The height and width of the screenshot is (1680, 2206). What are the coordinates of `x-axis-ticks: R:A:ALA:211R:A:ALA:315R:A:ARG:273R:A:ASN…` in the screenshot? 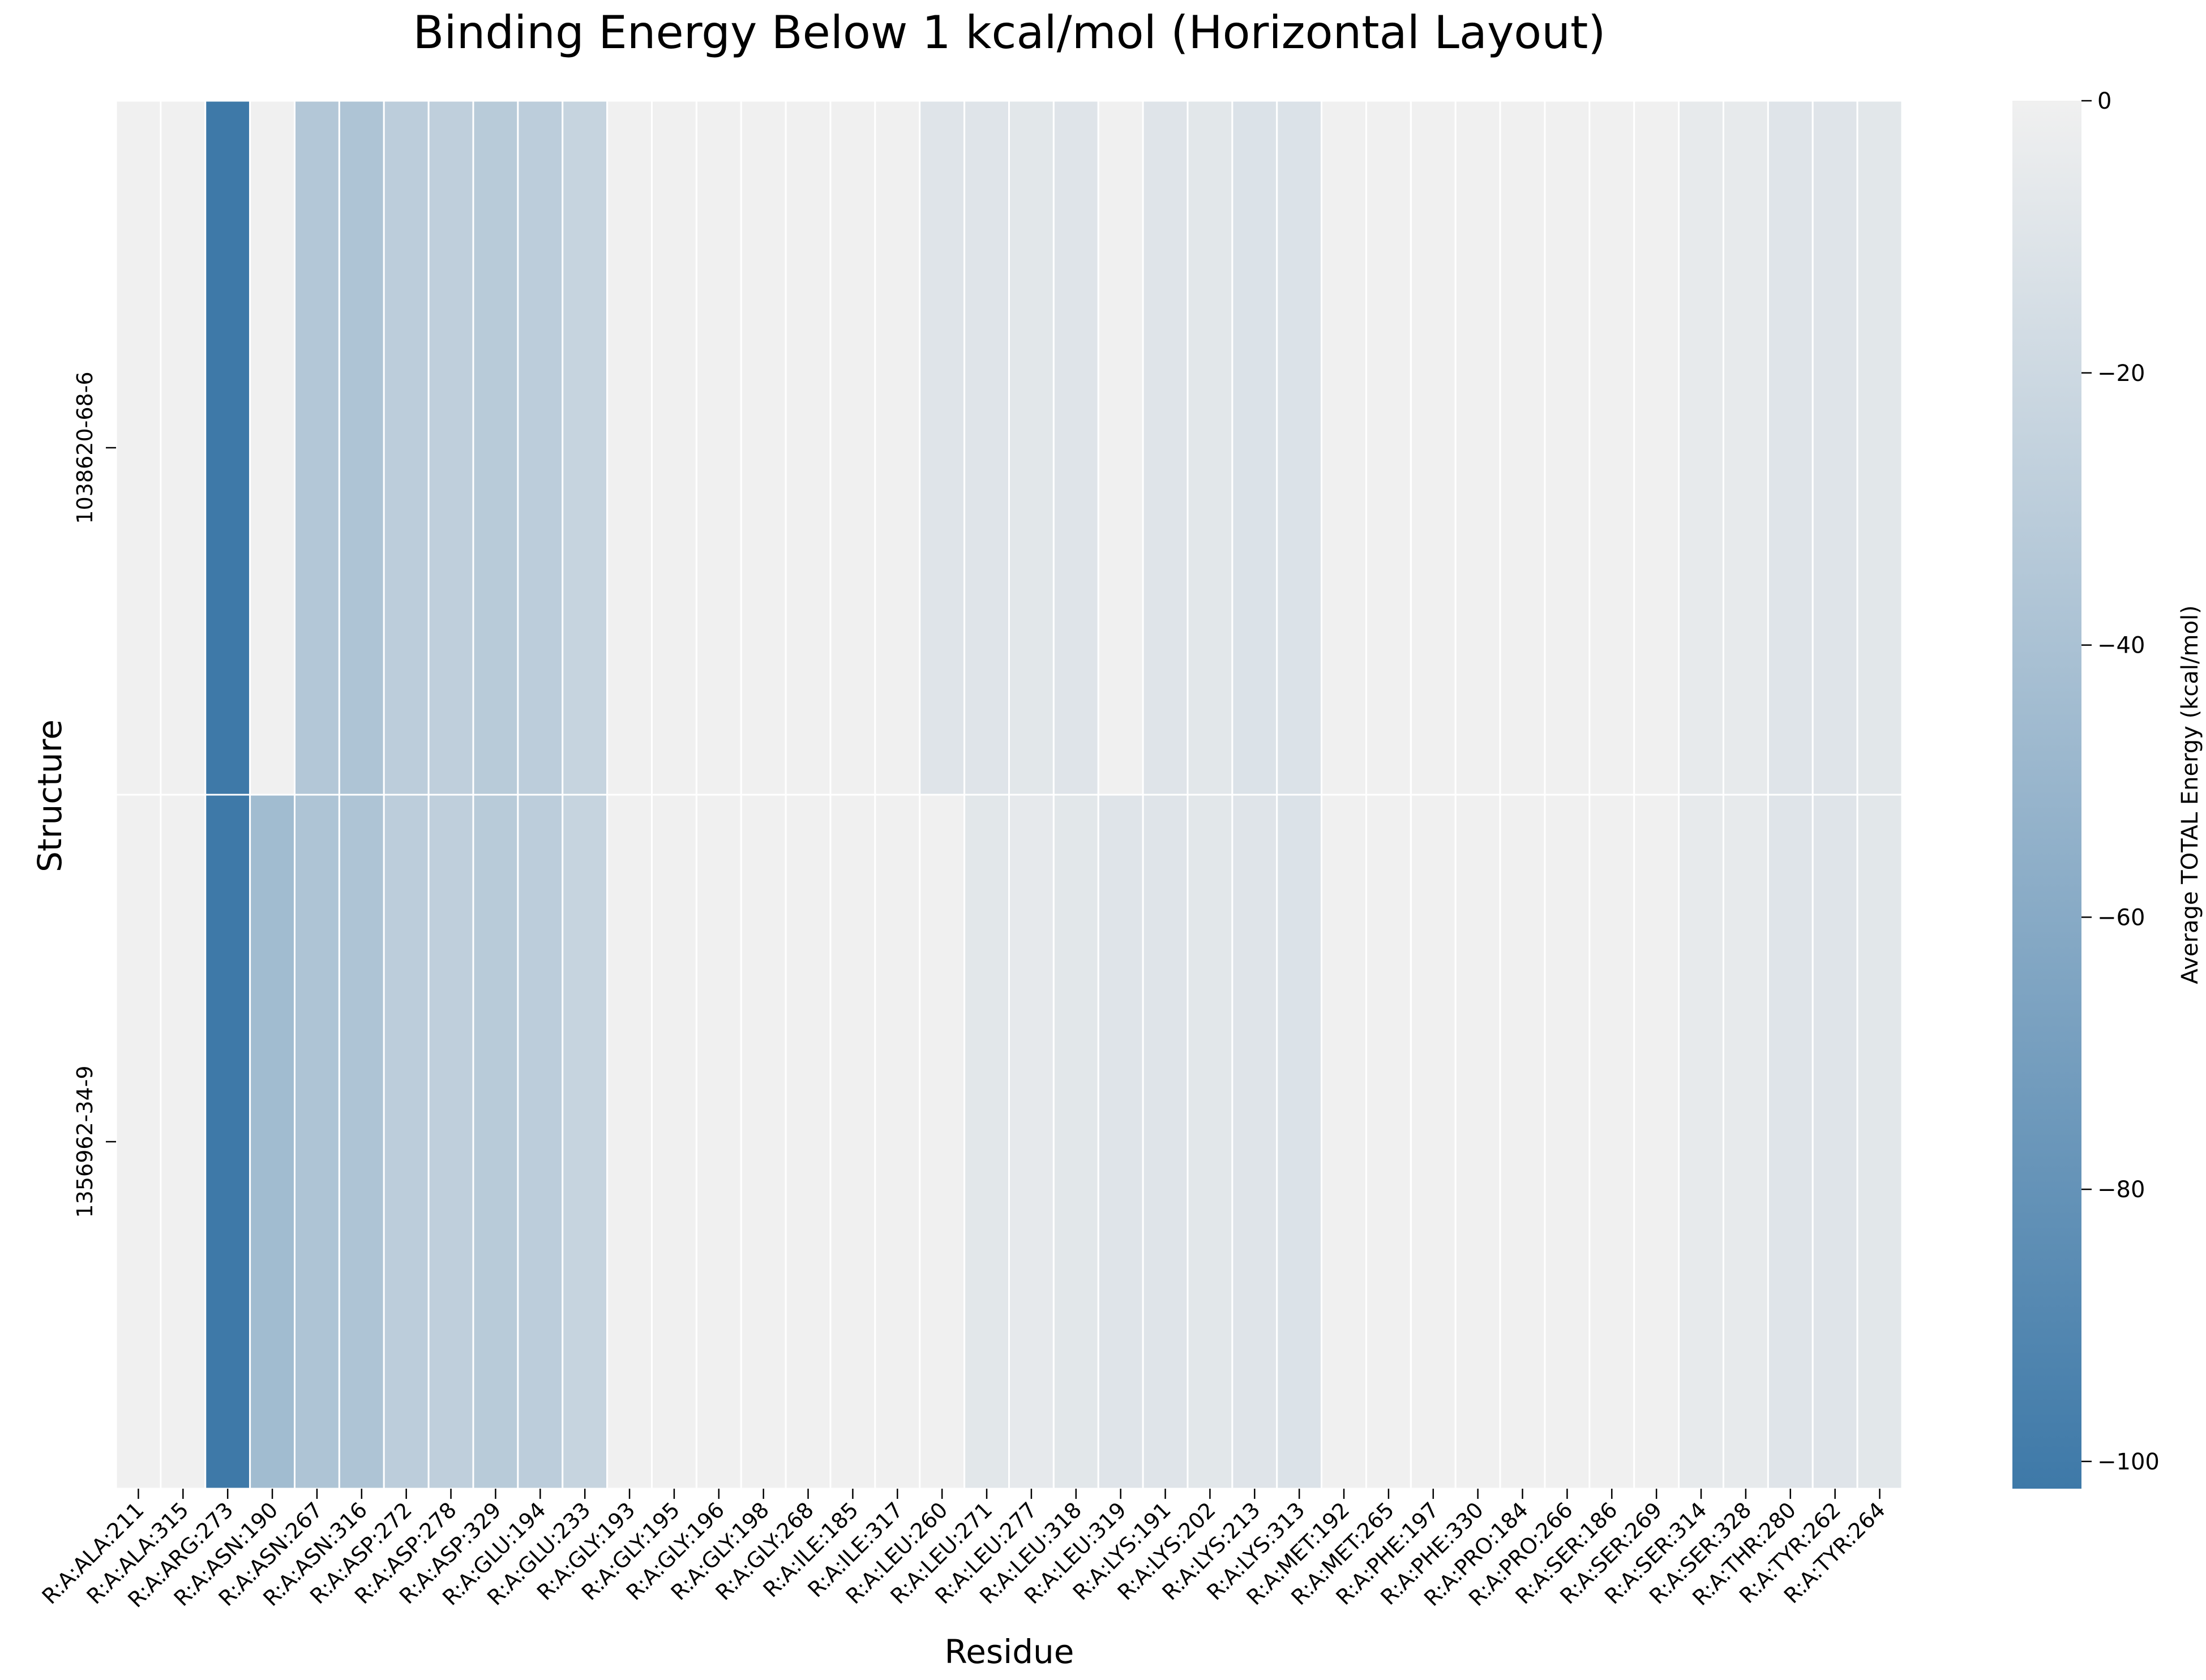 It's located at (963, 1550).